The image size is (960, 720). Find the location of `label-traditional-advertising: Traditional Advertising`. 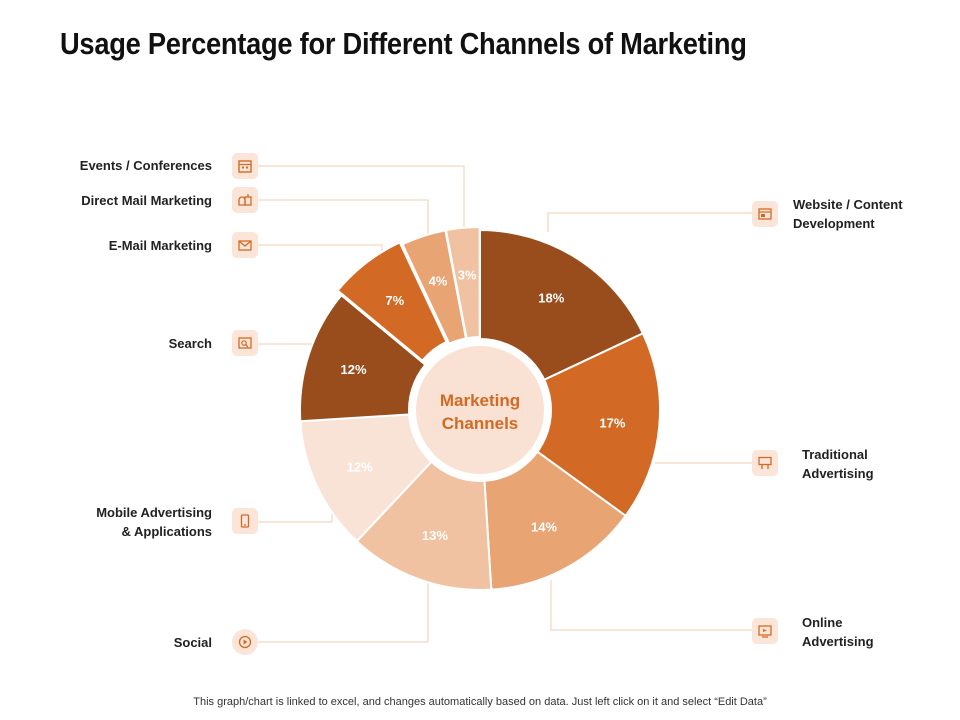

label-traditional-advertising: Traditional Advertising is located at coordinates (838, 464).